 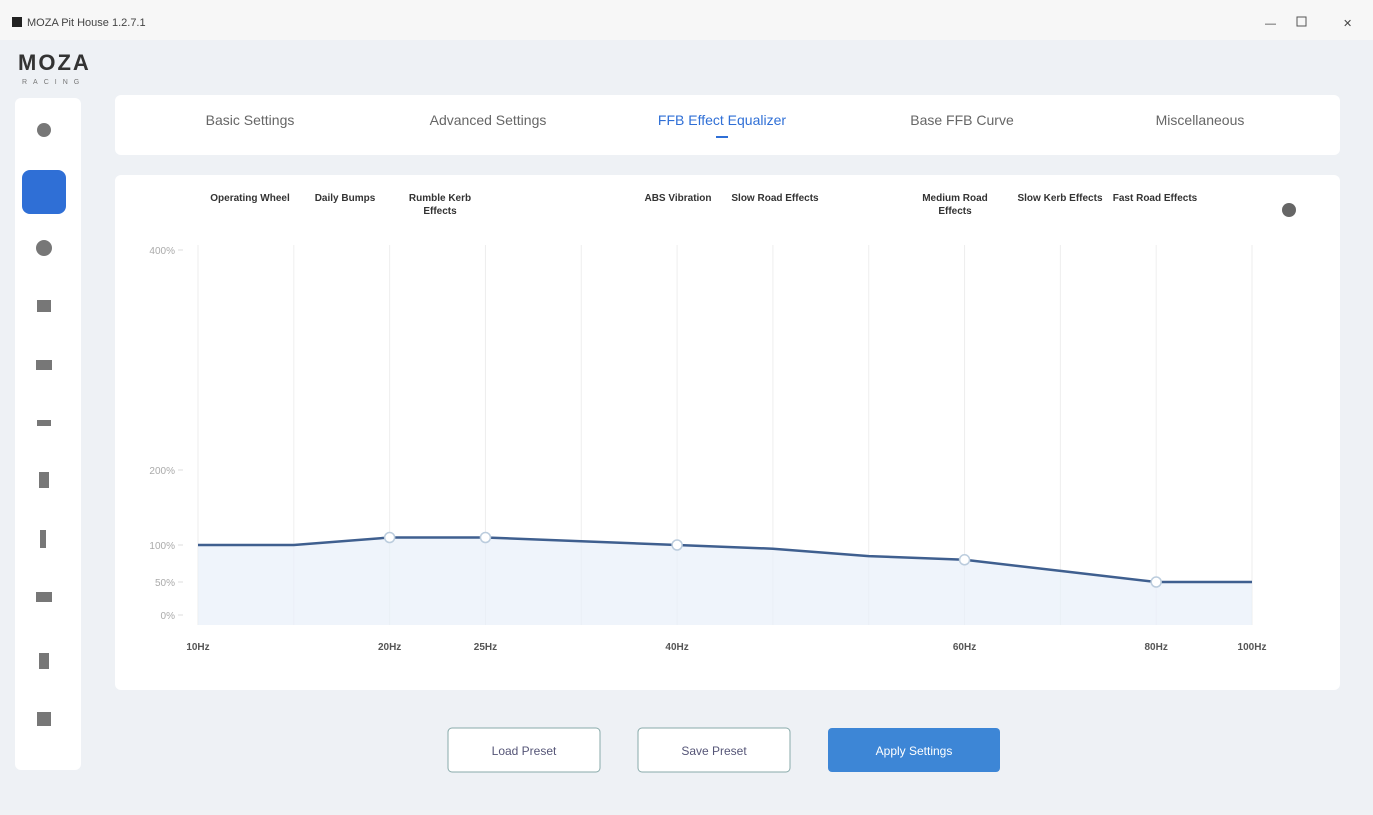 I want to click on tab-bar, so click(x=727, y=125).